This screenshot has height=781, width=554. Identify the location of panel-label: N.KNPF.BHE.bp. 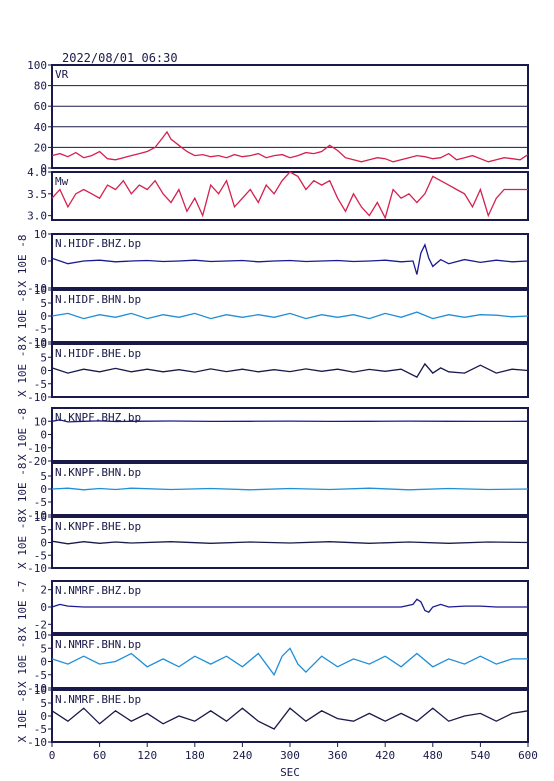
(98, 526).